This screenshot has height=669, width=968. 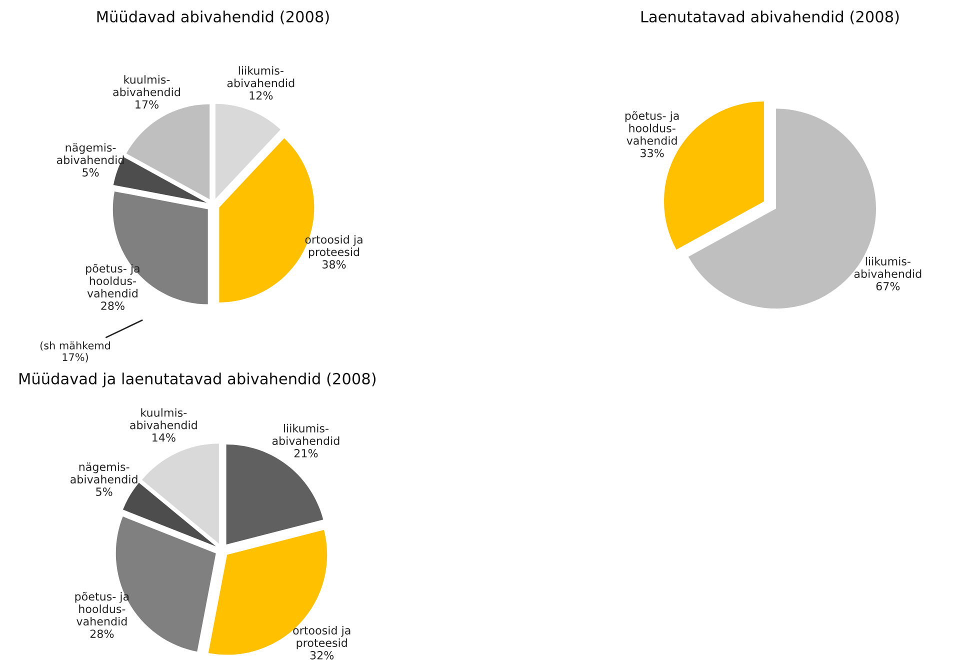 I want to click on data-label: 33%, so click(x=652, y=153).